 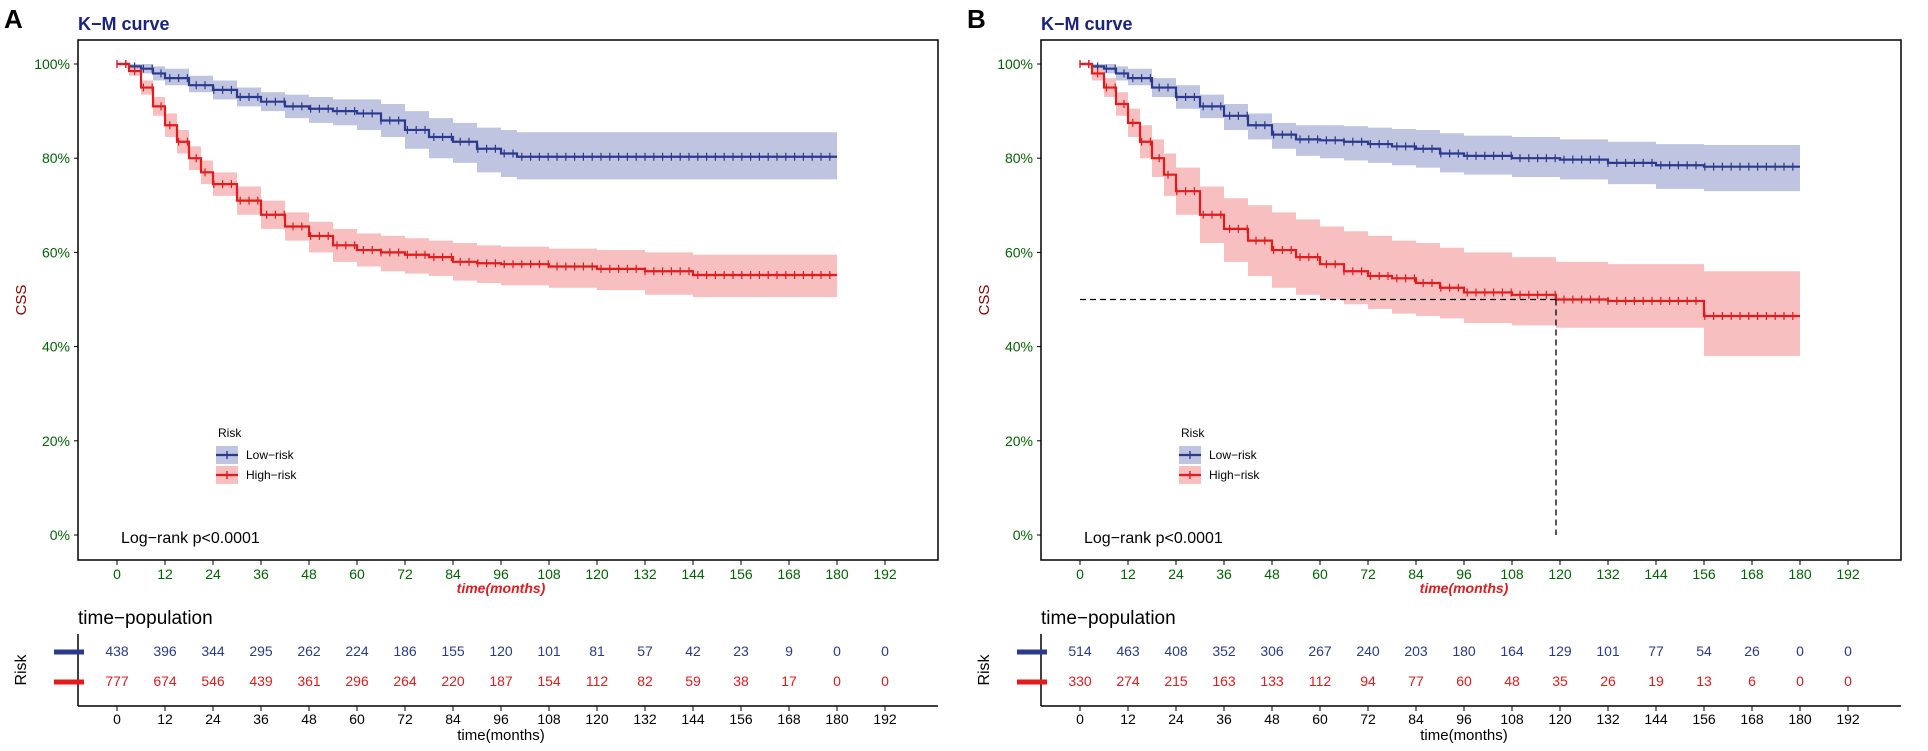 I want to click on risk-table-x-label: time(months), so click(x=1464, y=735).